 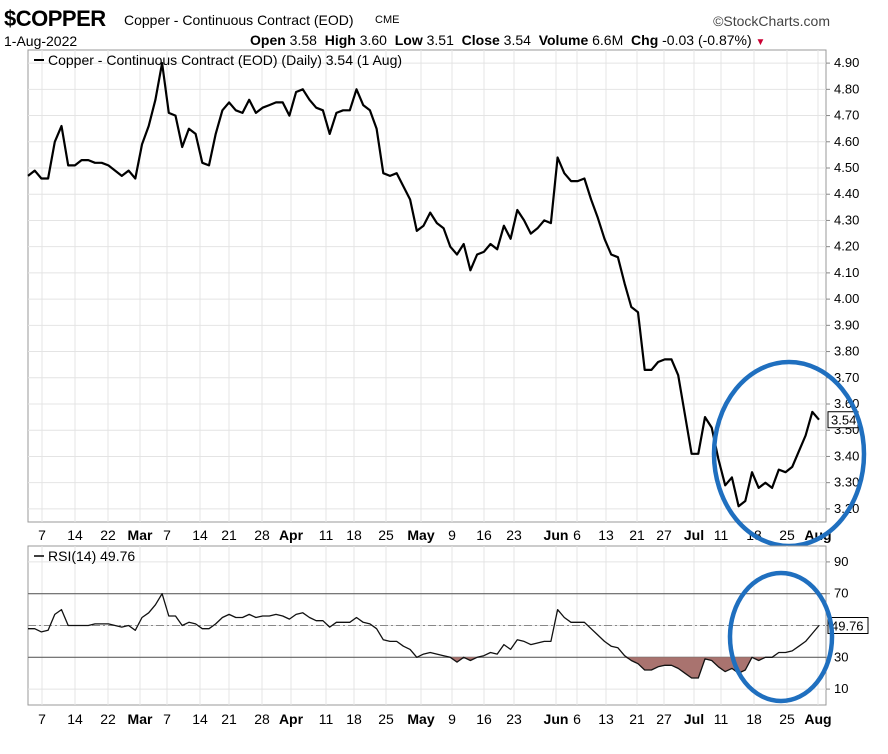 What do you see at coordinates (841, 688) in the screenshot?
I see `rsi-y-tick-label: 10` at bounding box center [841, 688].